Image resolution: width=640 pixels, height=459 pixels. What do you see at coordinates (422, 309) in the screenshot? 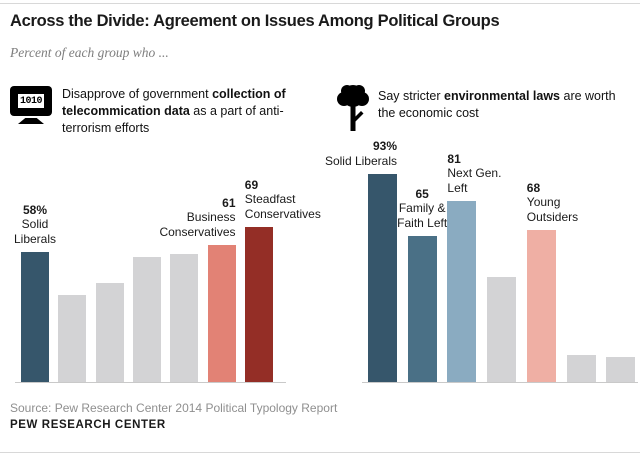
I see `bar-family-faith-left` at bounding box center [422, 309].